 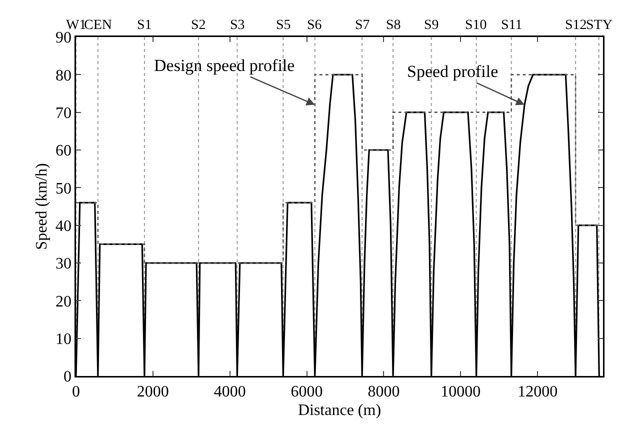 I want to click on x-tick-label: 10000, so click(x=460, y=392).